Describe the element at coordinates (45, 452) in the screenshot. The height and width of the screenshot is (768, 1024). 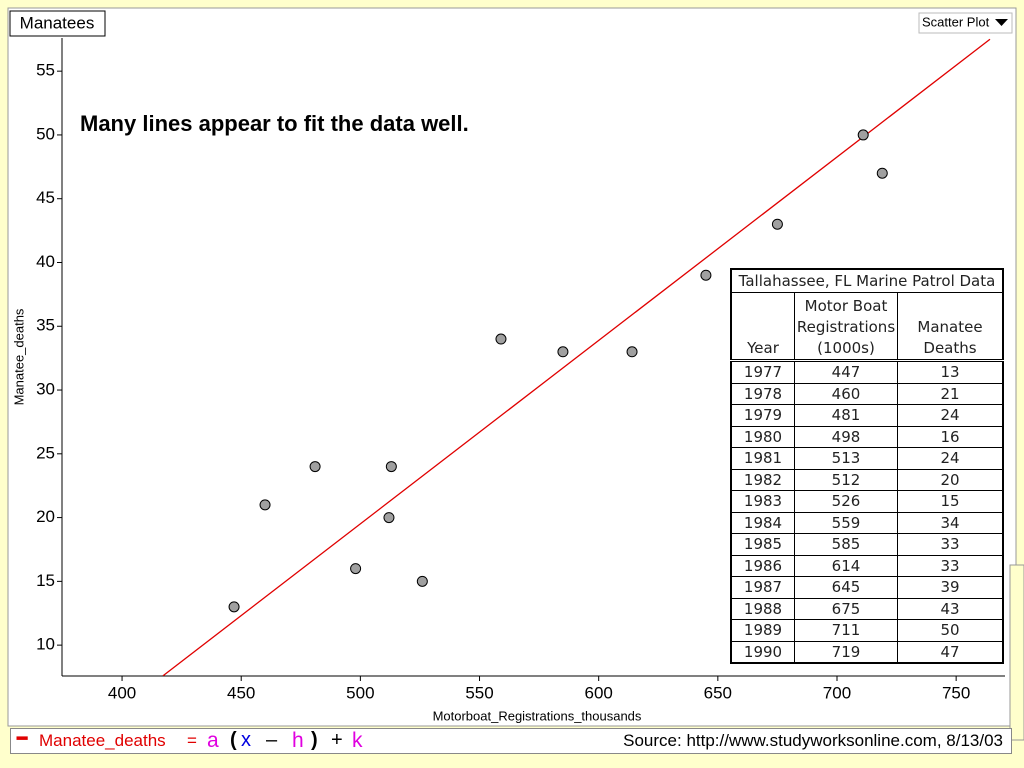
I see `y-tick-label: 25` at that location.